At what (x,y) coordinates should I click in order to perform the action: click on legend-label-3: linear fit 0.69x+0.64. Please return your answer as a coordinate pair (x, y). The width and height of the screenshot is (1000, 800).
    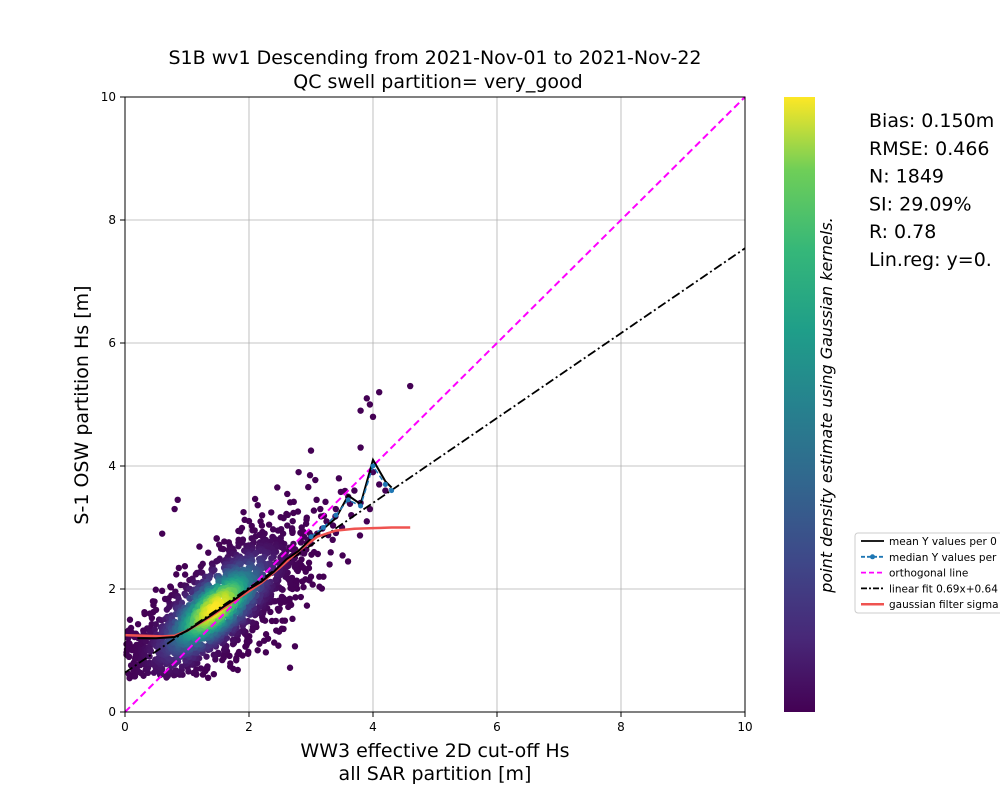
    Looking at the image, I should click on (943, 589).